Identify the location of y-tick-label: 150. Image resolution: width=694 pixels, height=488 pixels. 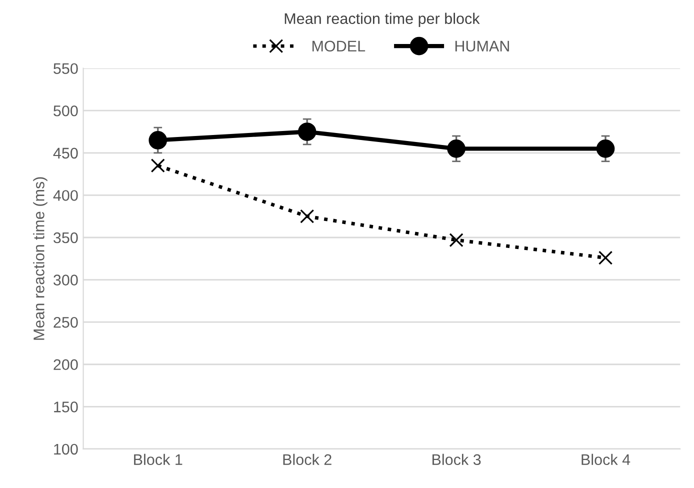
(66, 407).